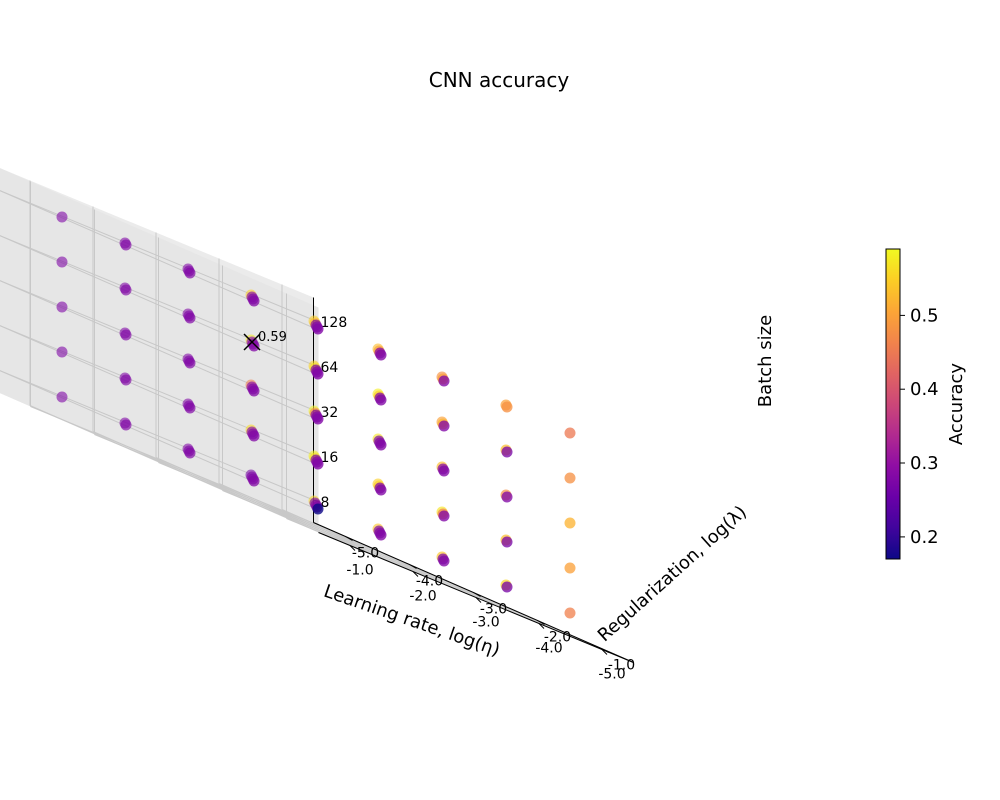 This screenshot has width=1000, height=800. I want to click on z-tick-label: 64, so click(330, 368).